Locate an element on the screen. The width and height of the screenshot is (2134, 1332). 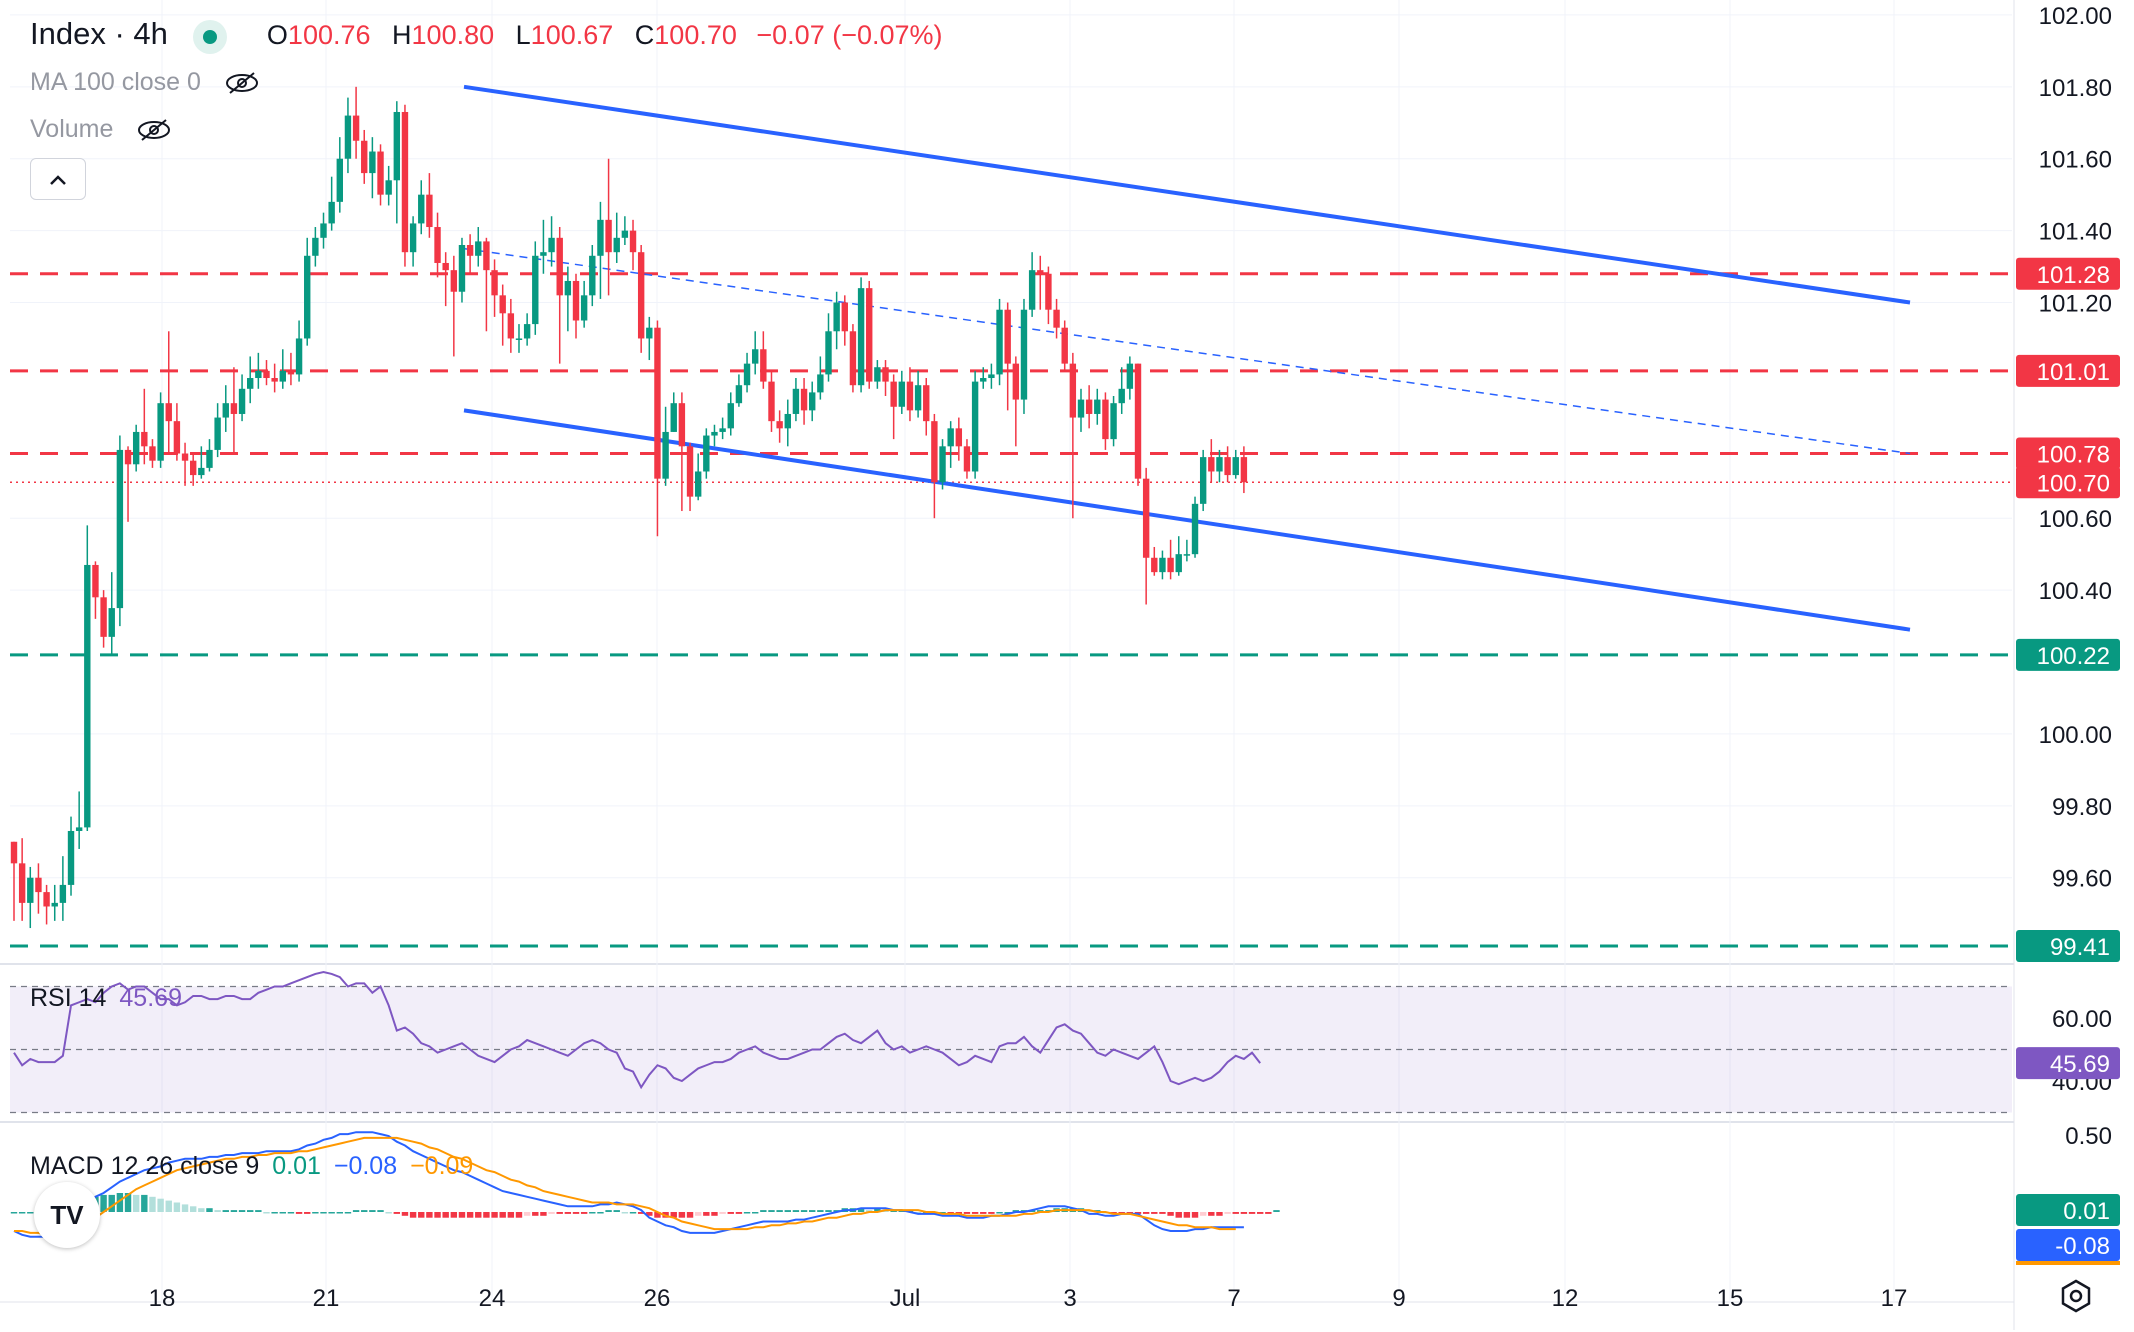
macd-hist-badge-label: 0.01 is located at coordinates (2086, 1211).